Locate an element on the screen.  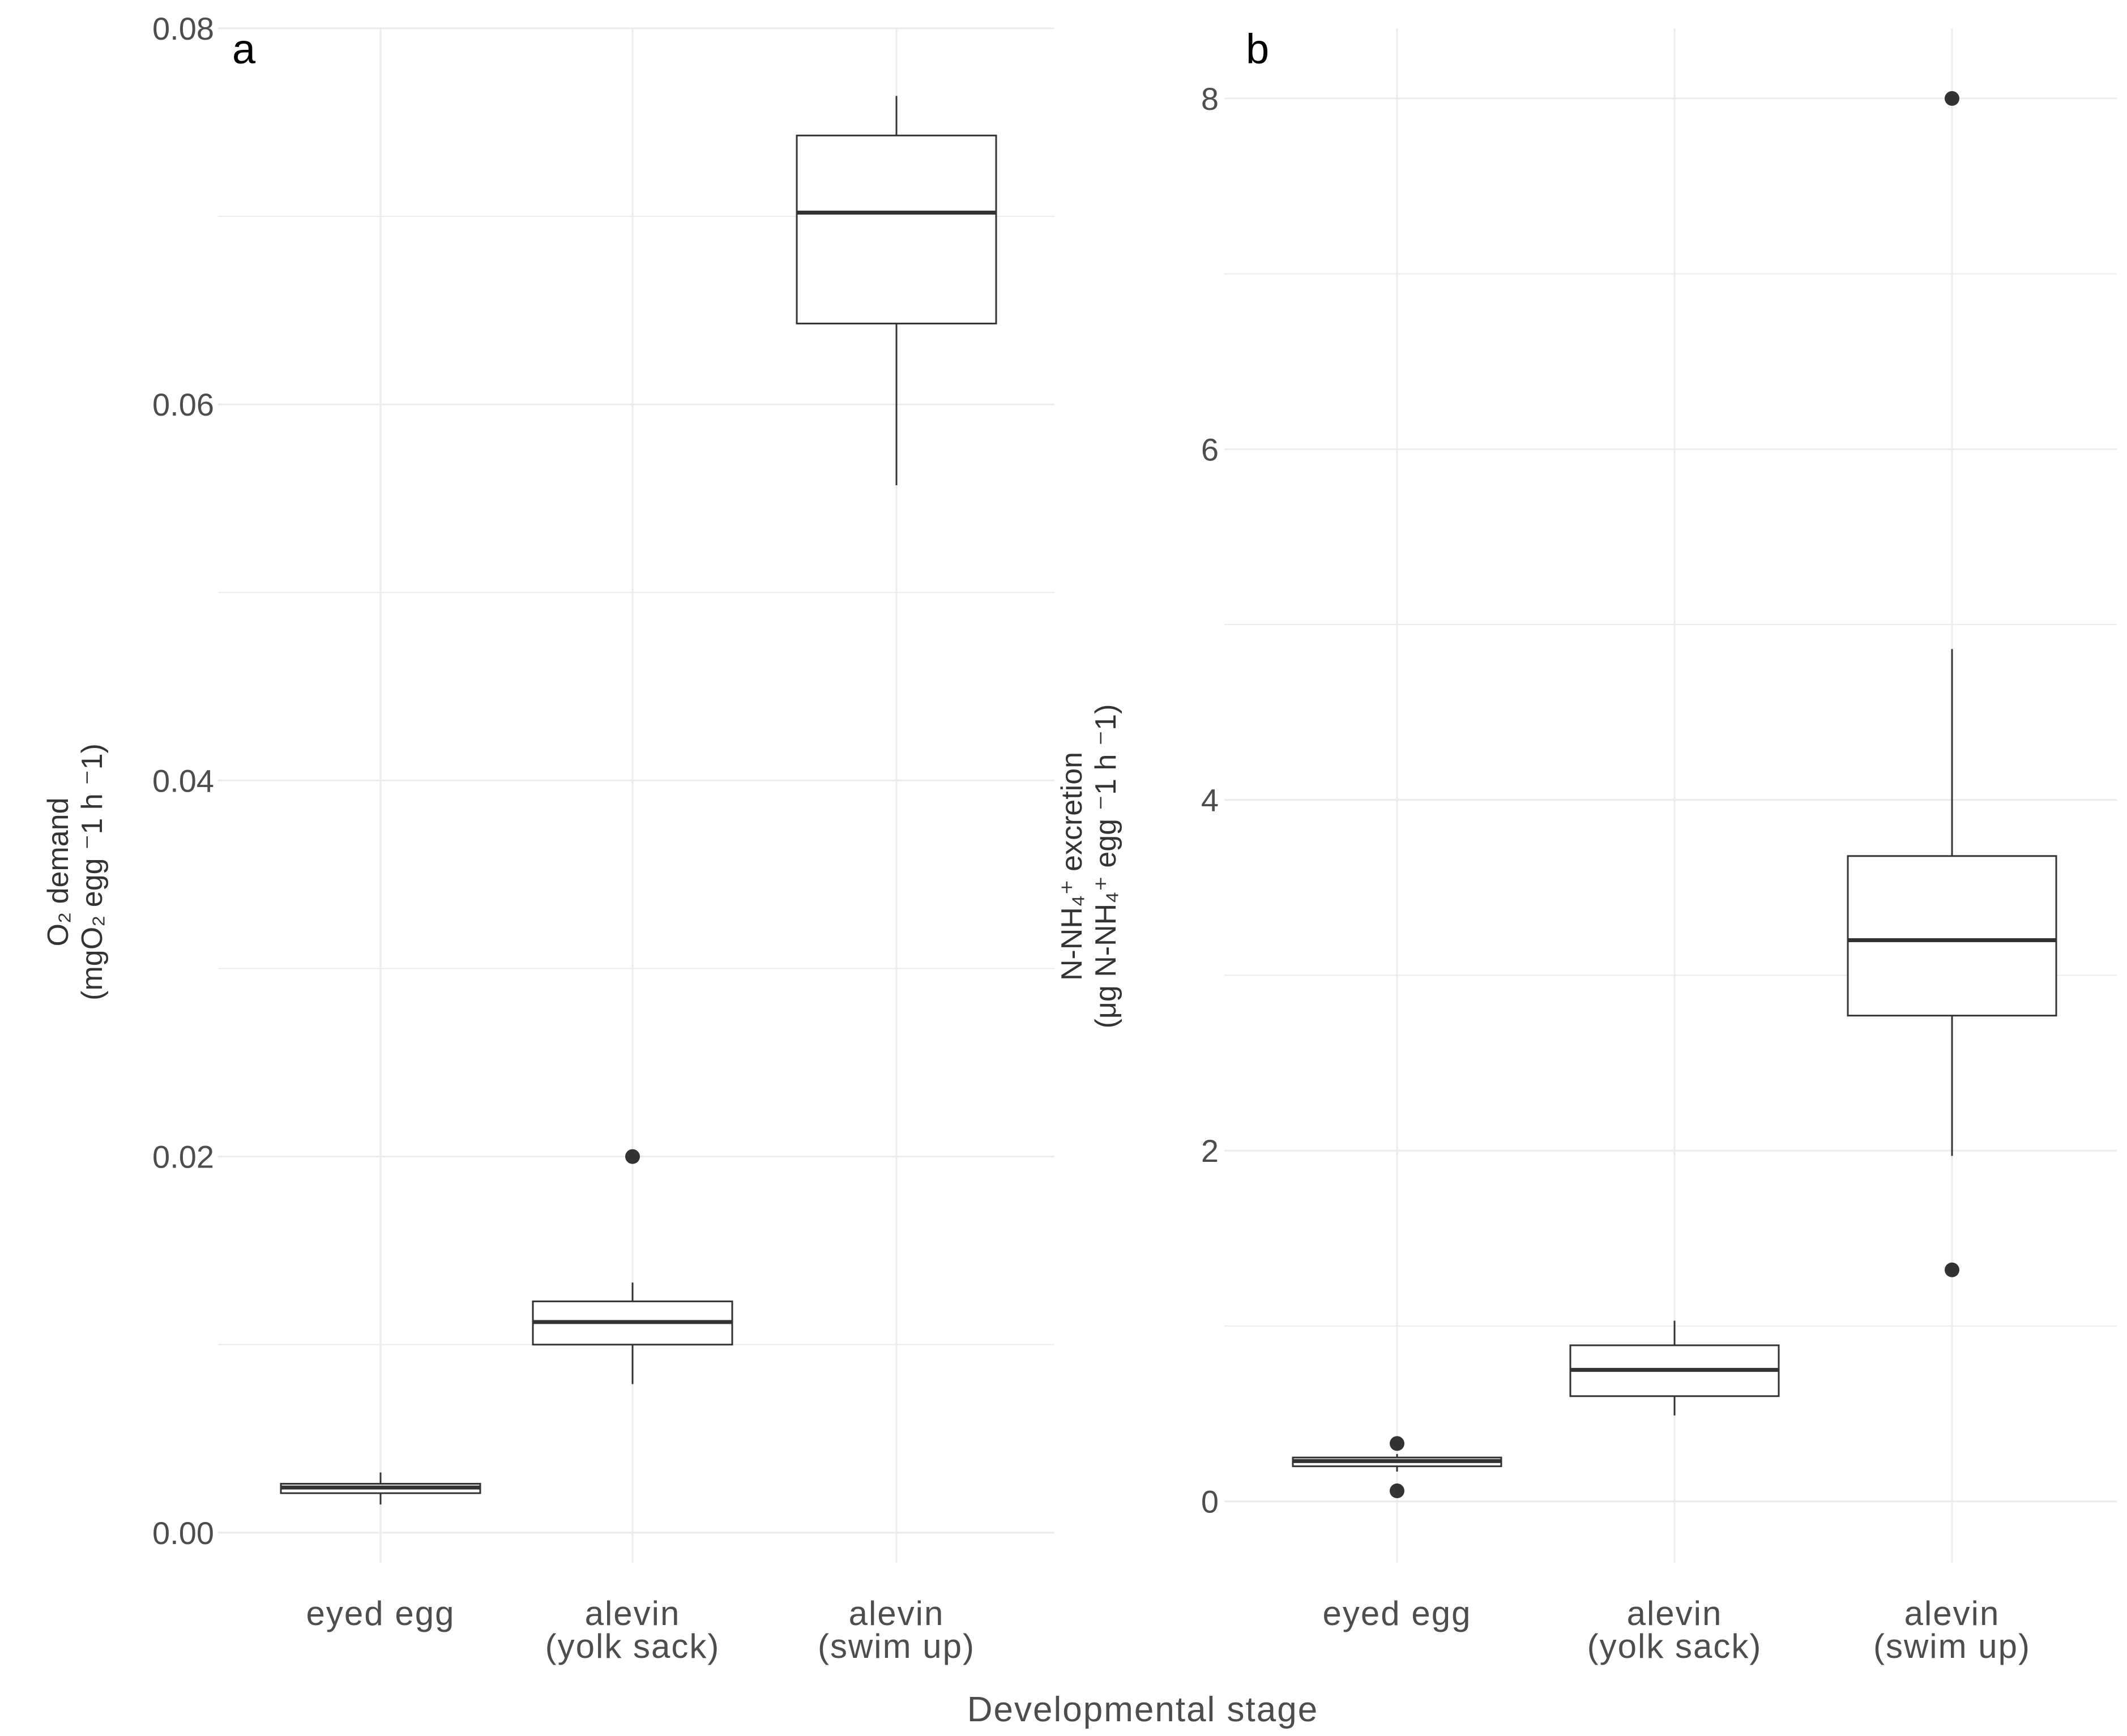
panel-a-x-tick-label-2-line1: alevin is located at coordinates (897, 1613).